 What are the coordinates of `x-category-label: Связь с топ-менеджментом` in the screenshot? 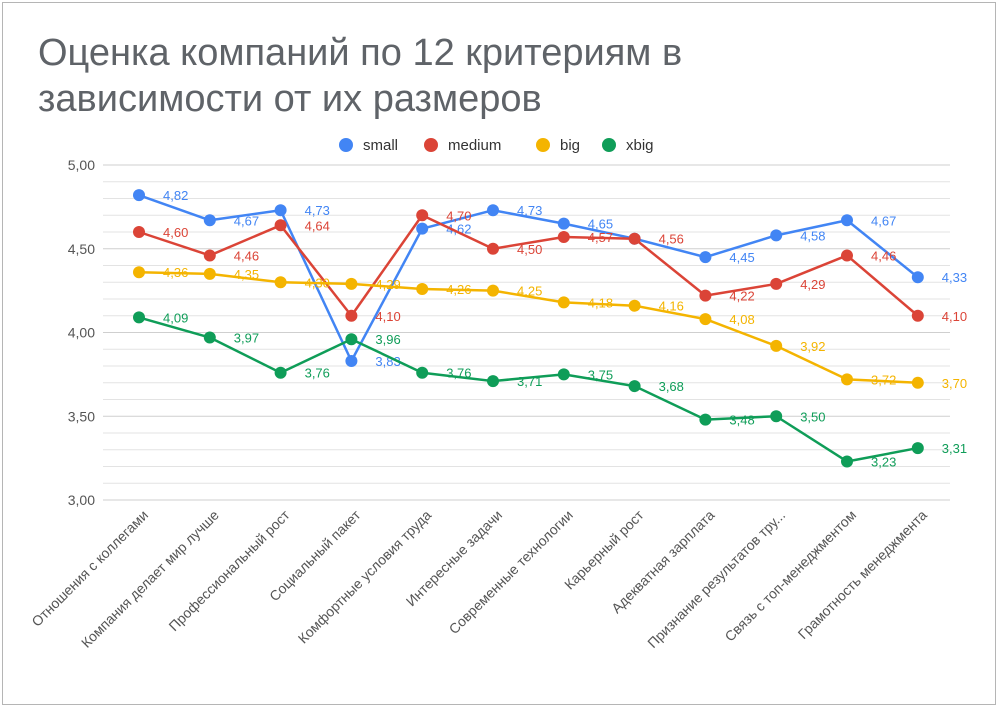 It's located at (790, 576).